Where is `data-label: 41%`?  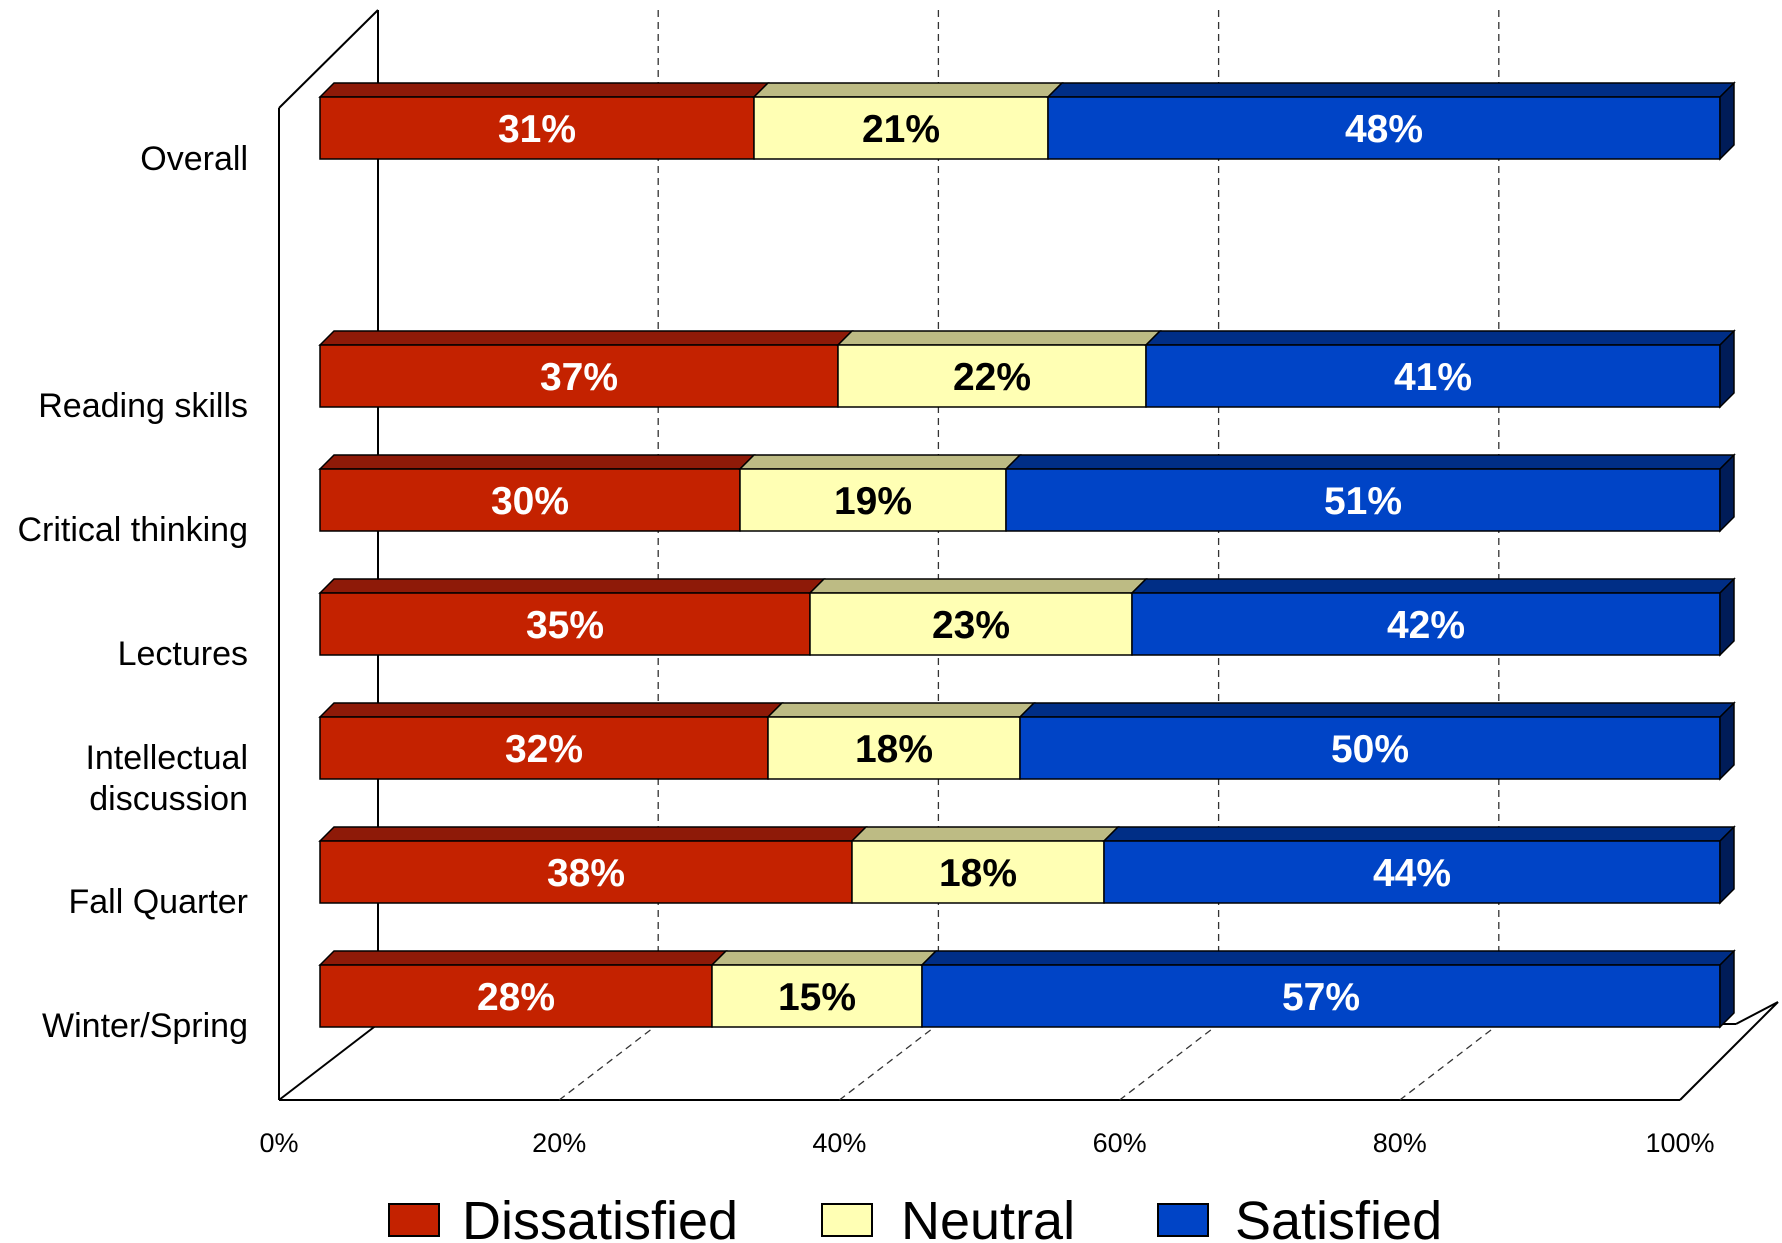
data-label: 41% is located at coordinates (1433, 377).